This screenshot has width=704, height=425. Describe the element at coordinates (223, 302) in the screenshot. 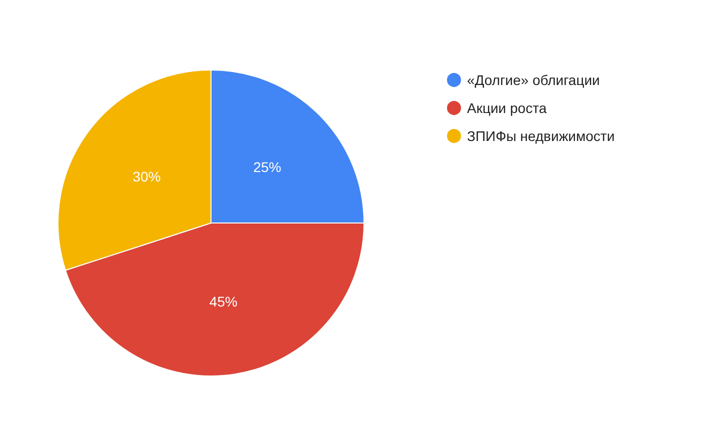

I see `data-label: 45%` at that location.